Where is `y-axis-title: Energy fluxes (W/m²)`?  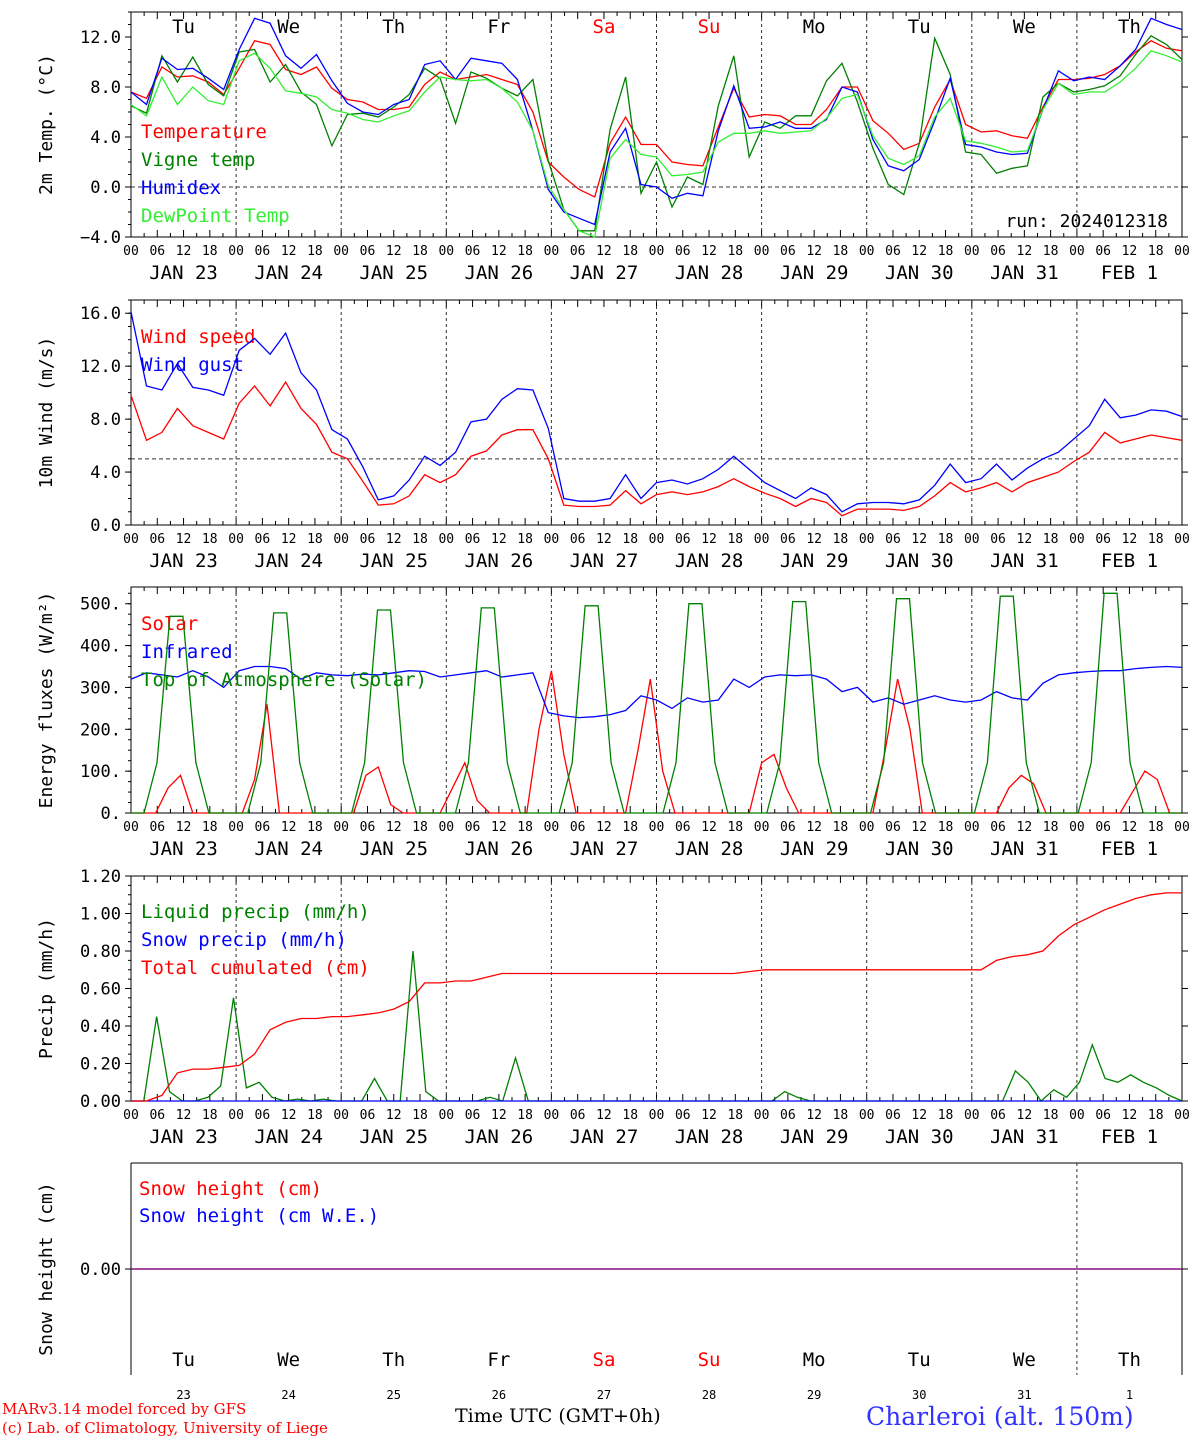
y-axis-title: Energy fluxes (W/m²) is located at coordinates (46, 700).